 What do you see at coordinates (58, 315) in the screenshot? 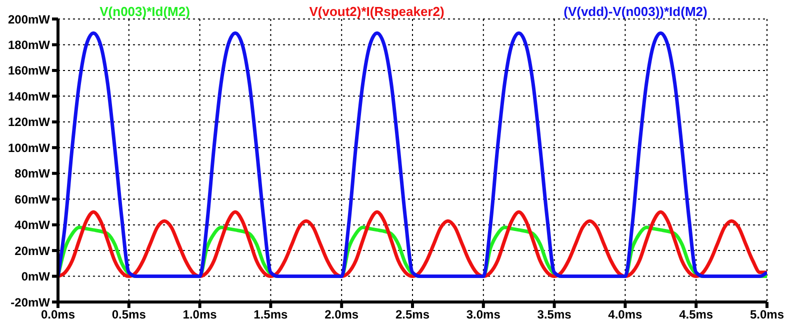
I see `x-tick-label: 0.0ms` at bounding box center [58, 315].